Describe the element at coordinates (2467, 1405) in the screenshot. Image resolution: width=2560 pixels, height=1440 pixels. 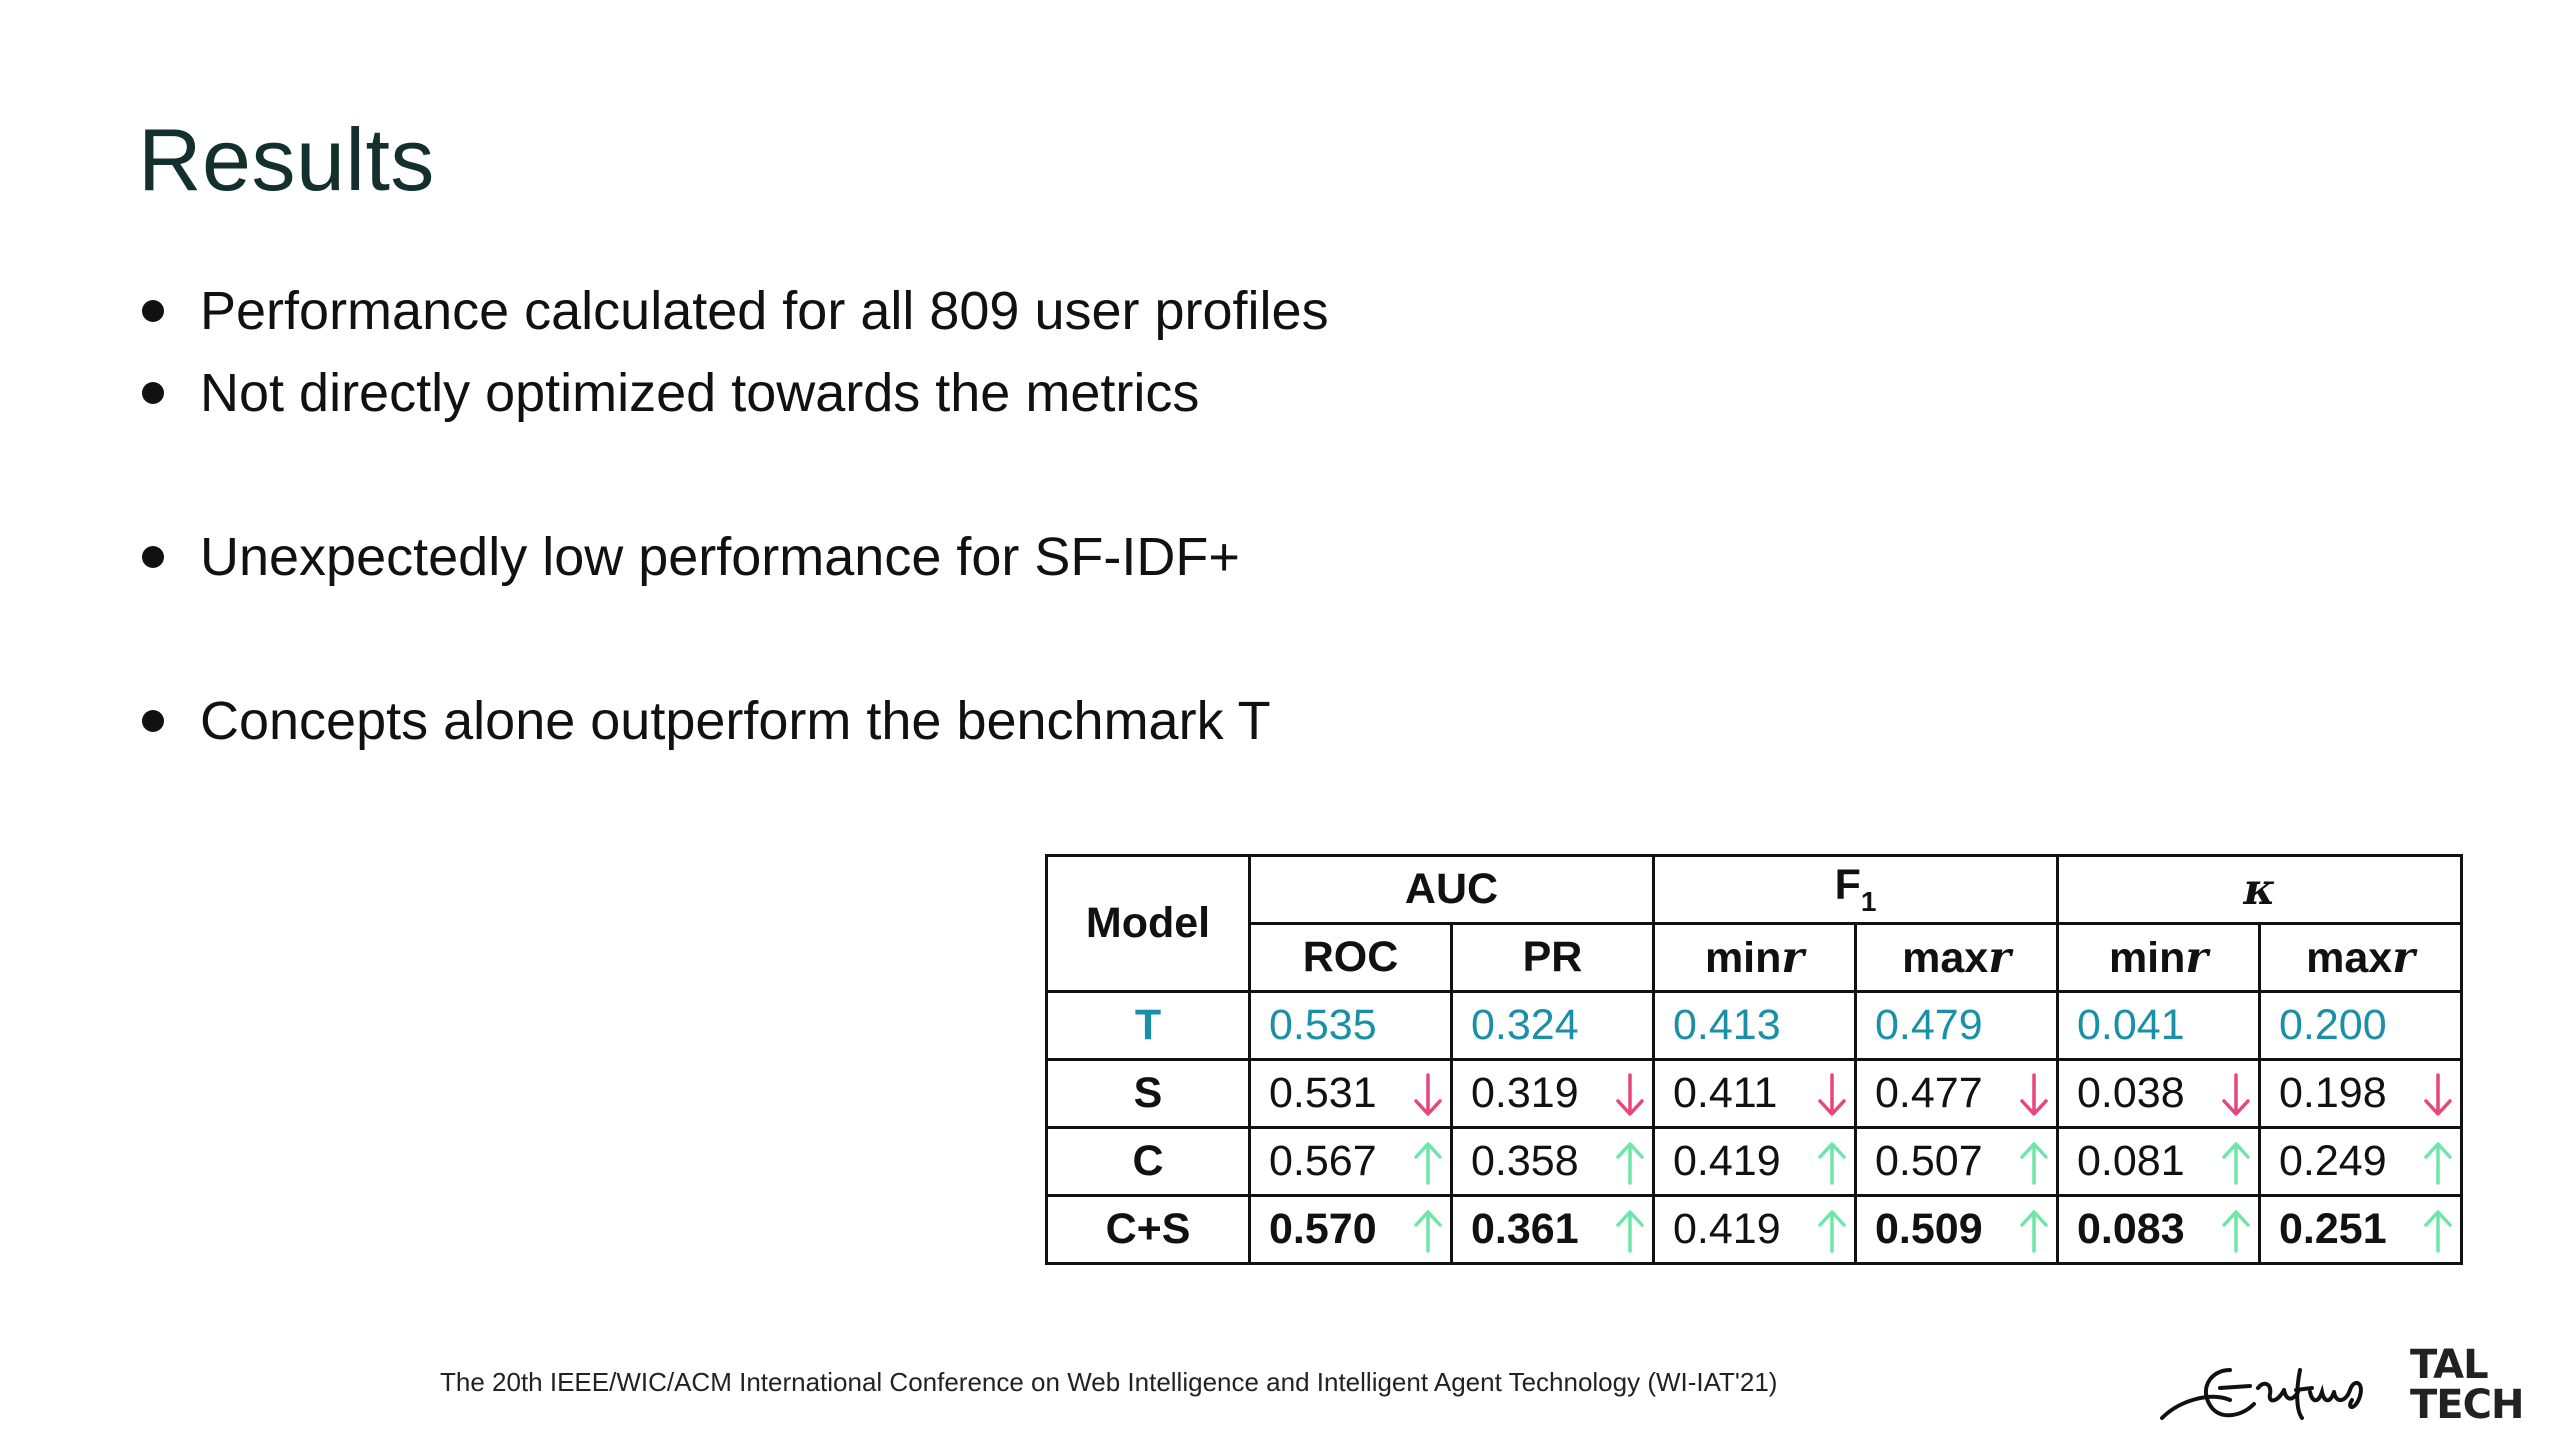
I see `taltech-logo-line2: TECH` at that location.